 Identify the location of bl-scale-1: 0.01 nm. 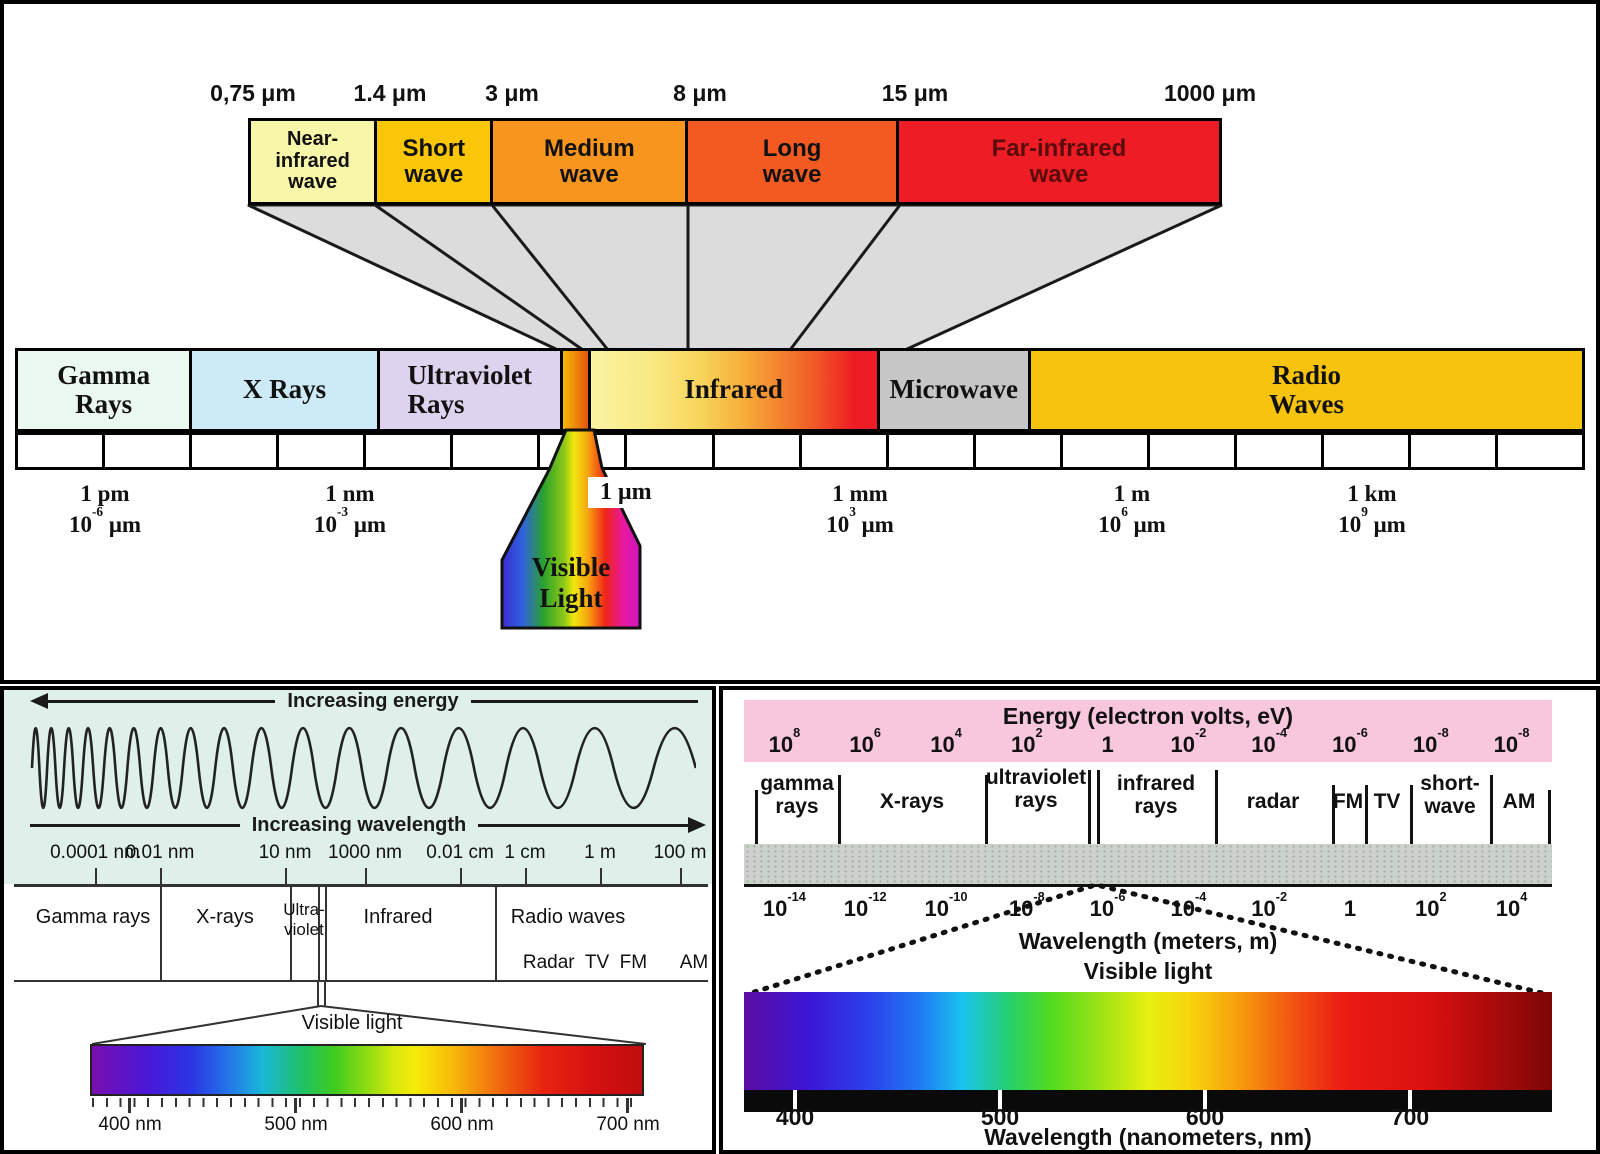
(160, 852).